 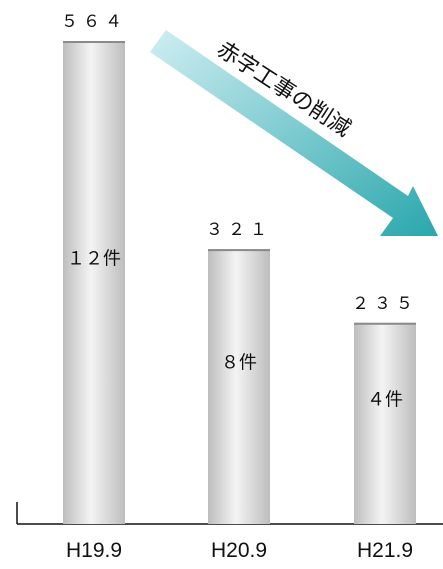 I want to click on category-labels-group: H19.9 H20.9 H21.9, so click(x=239, y=550).